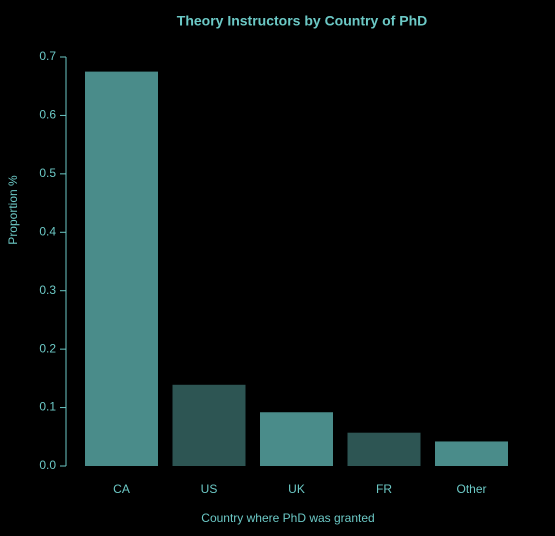  I want to click on x-tick-label: US, so click(209, 489).